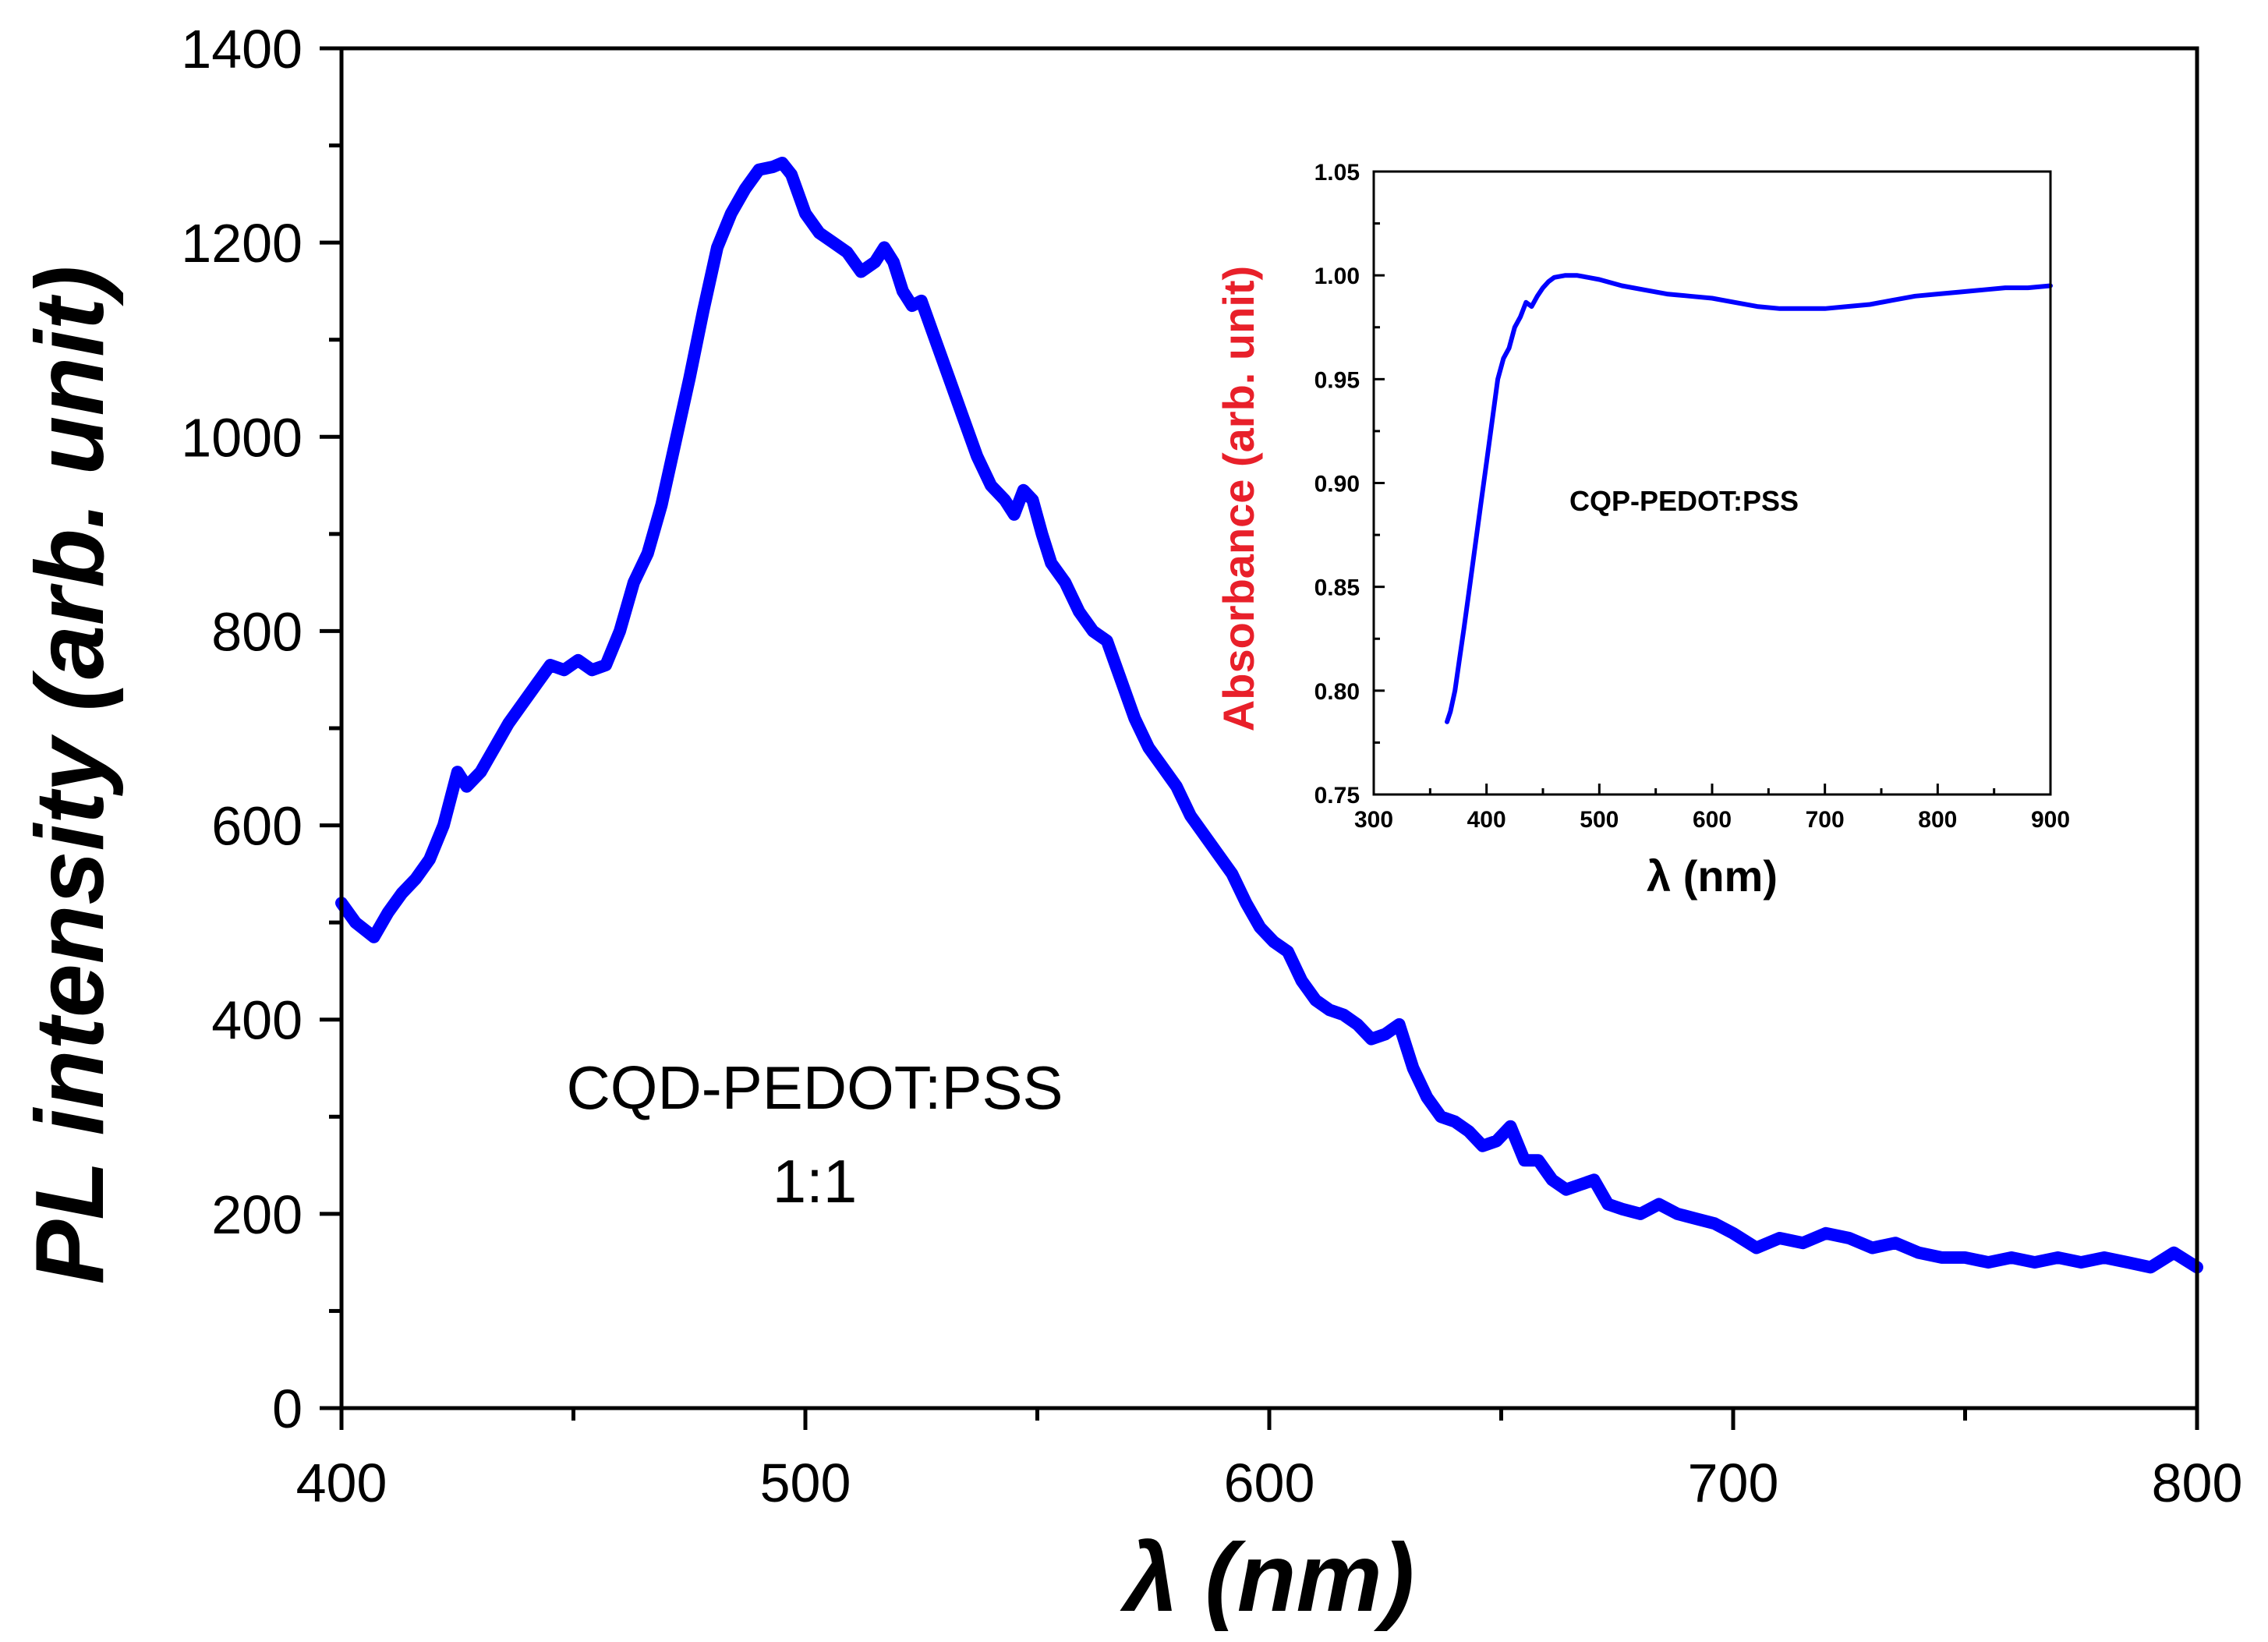  What do you see at coordinates (257, 826) in the screenshot?
I see `main-y-tick-label: 600` at bounding box center [257, 826].